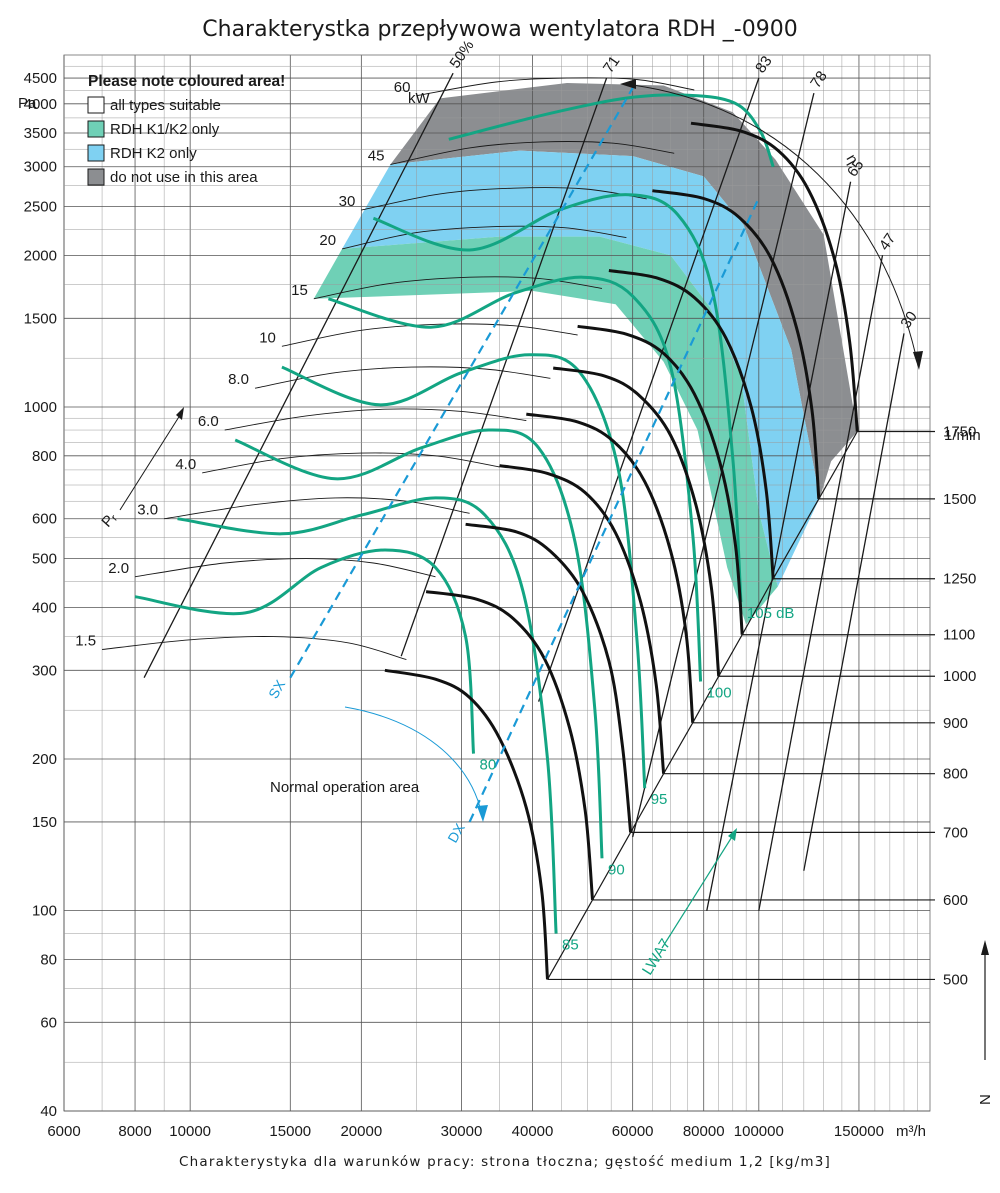 Image resolution: width=1000 pixels, height=1193 pixels. I want to click on system-arrow-head, so click(482, 813).